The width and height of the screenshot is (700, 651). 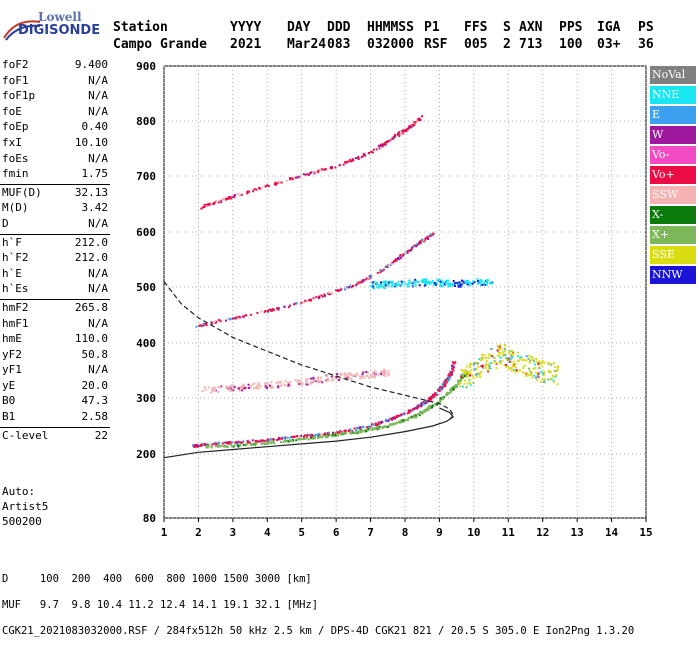 I want to click on param-value: 1.75, so click(x=95, y=174).